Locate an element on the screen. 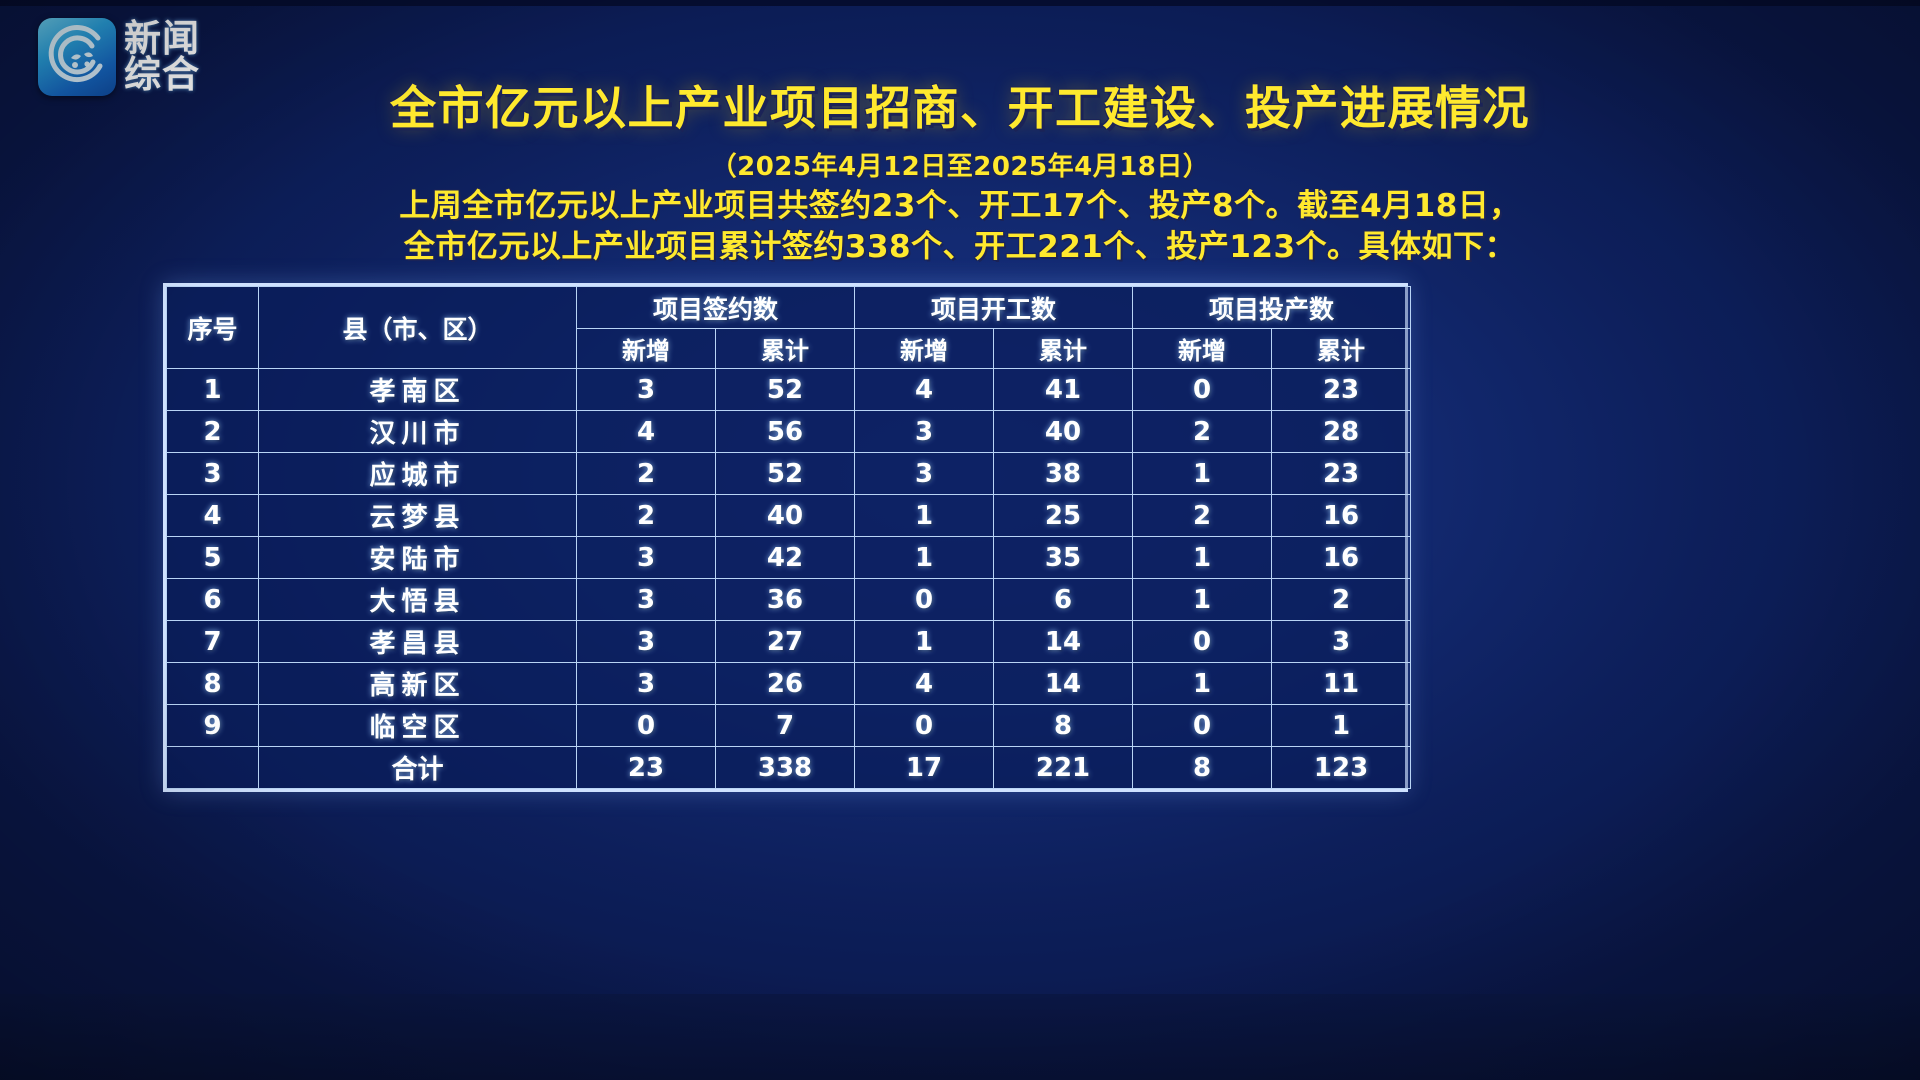 The width and height of the screenshot is (1920, 1080). cell-sign_total: 36 is located at coordinates (785, 599).